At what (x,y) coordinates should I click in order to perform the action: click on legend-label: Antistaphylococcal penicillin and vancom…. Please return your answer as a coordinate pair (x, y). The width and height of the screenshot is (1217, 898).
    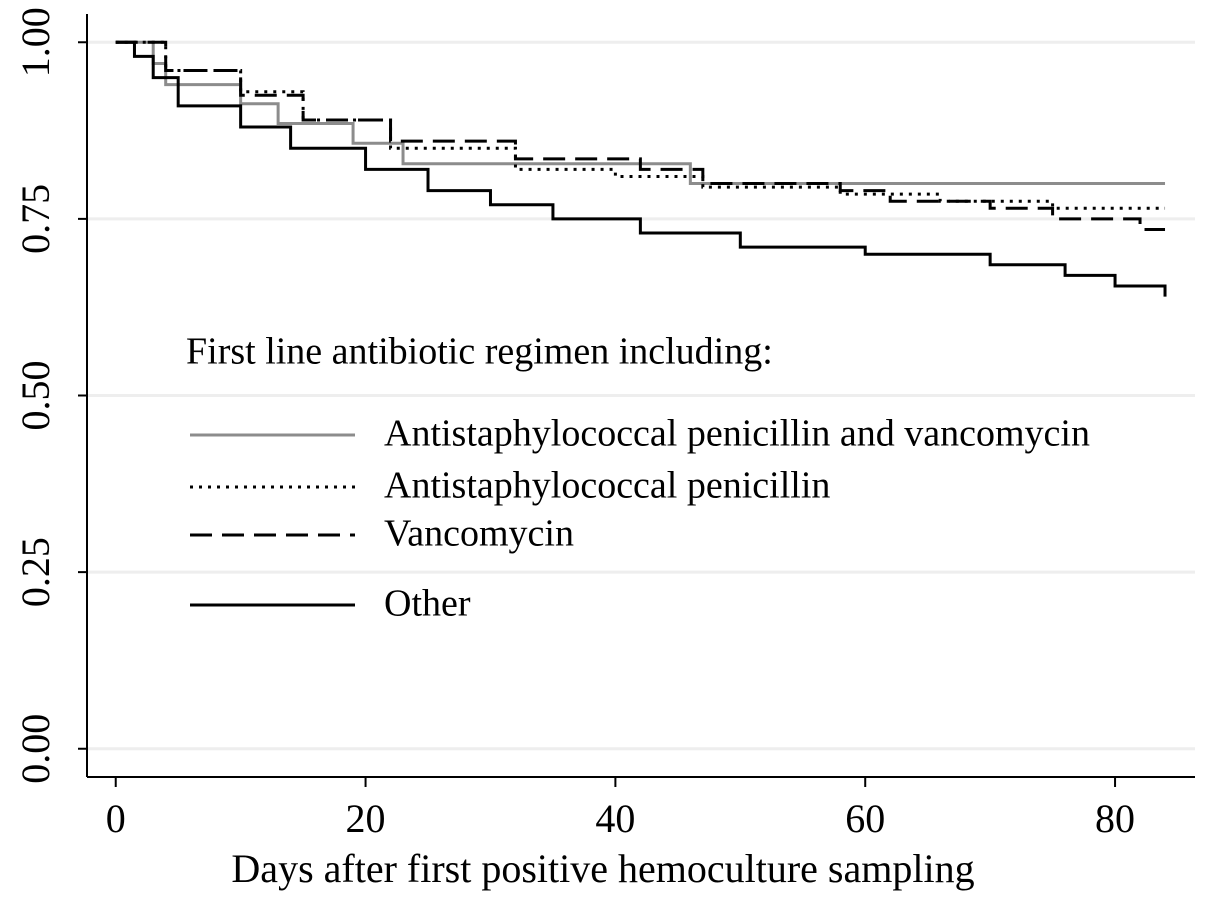
    Looking at the image, I should click on (737, 434).